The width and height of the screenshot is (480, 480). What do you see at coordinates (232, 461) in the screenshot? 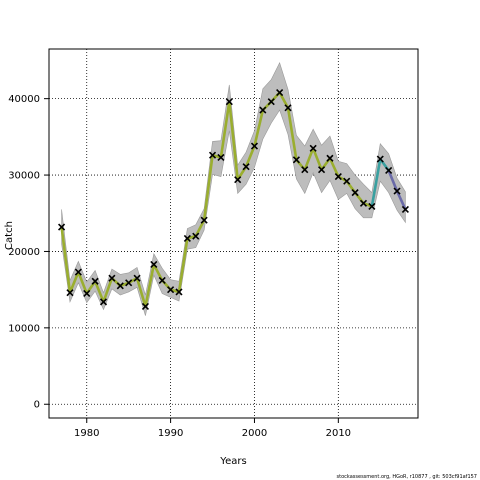
I see `x-axis-label: Years` at bounding box center [232, 461].